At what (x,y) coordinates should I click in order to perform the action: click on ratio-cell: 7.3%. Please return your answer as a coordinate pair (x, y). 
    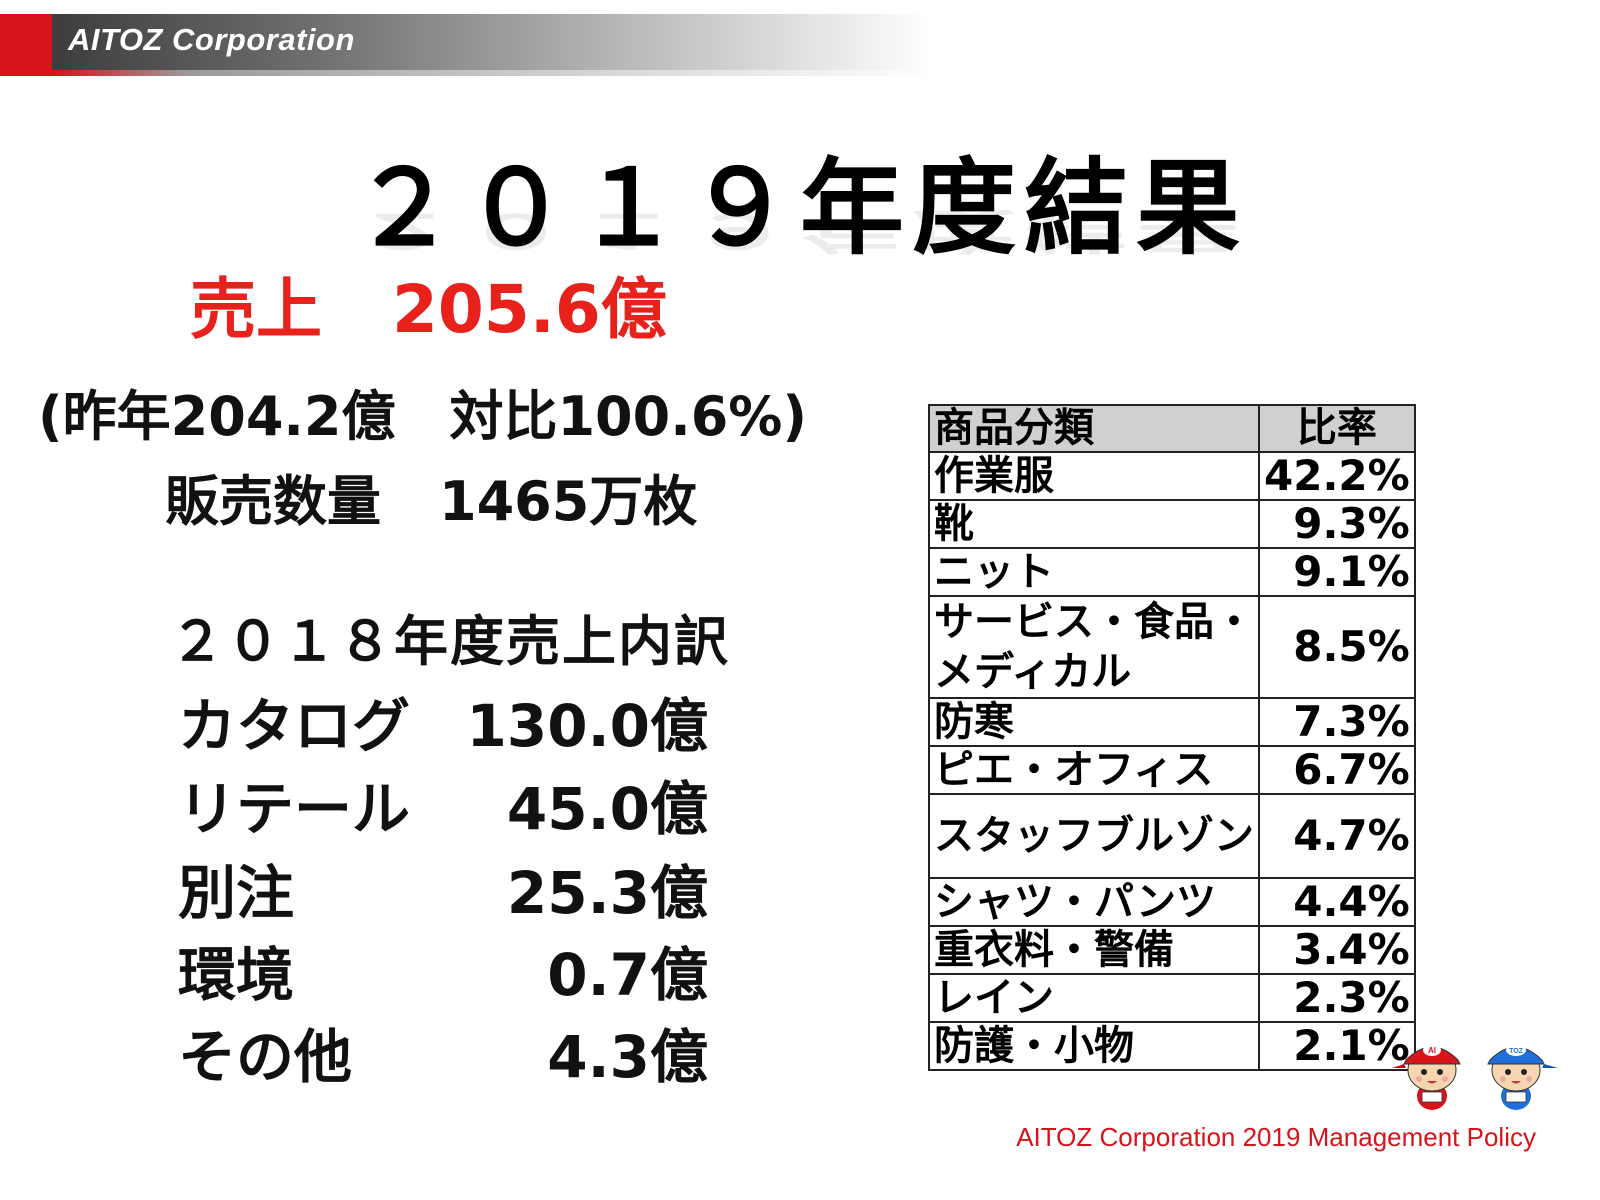
    Looking at the image, I should click on (1337, 722).